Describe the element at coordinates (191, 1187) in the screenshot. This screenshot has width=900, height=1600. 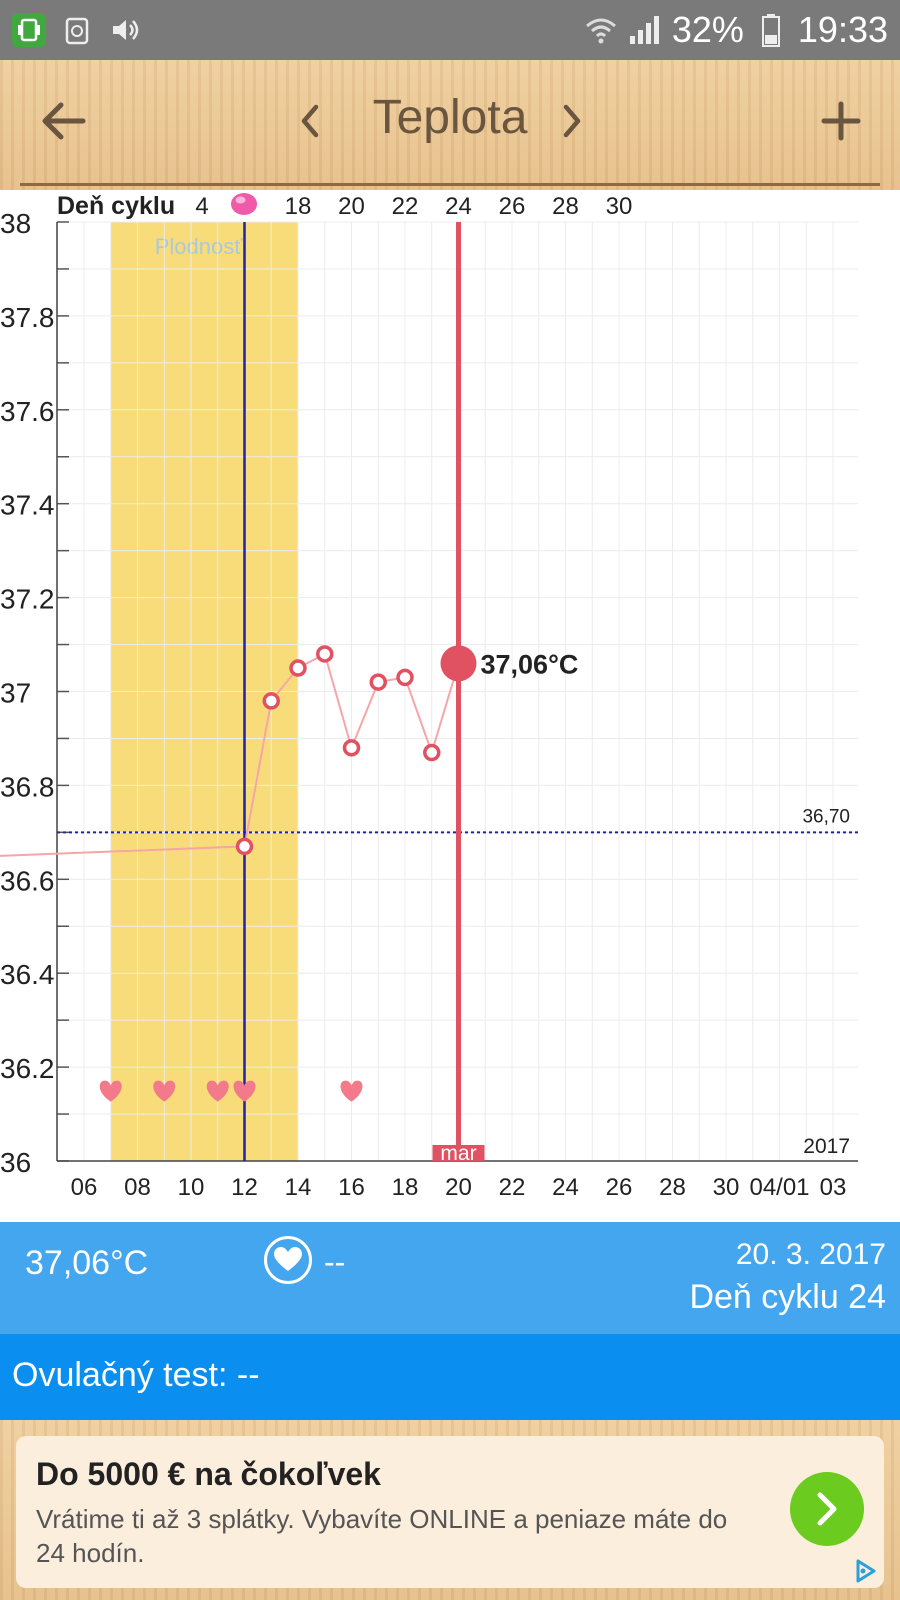
I see `x-tick-label: 10` at that location.